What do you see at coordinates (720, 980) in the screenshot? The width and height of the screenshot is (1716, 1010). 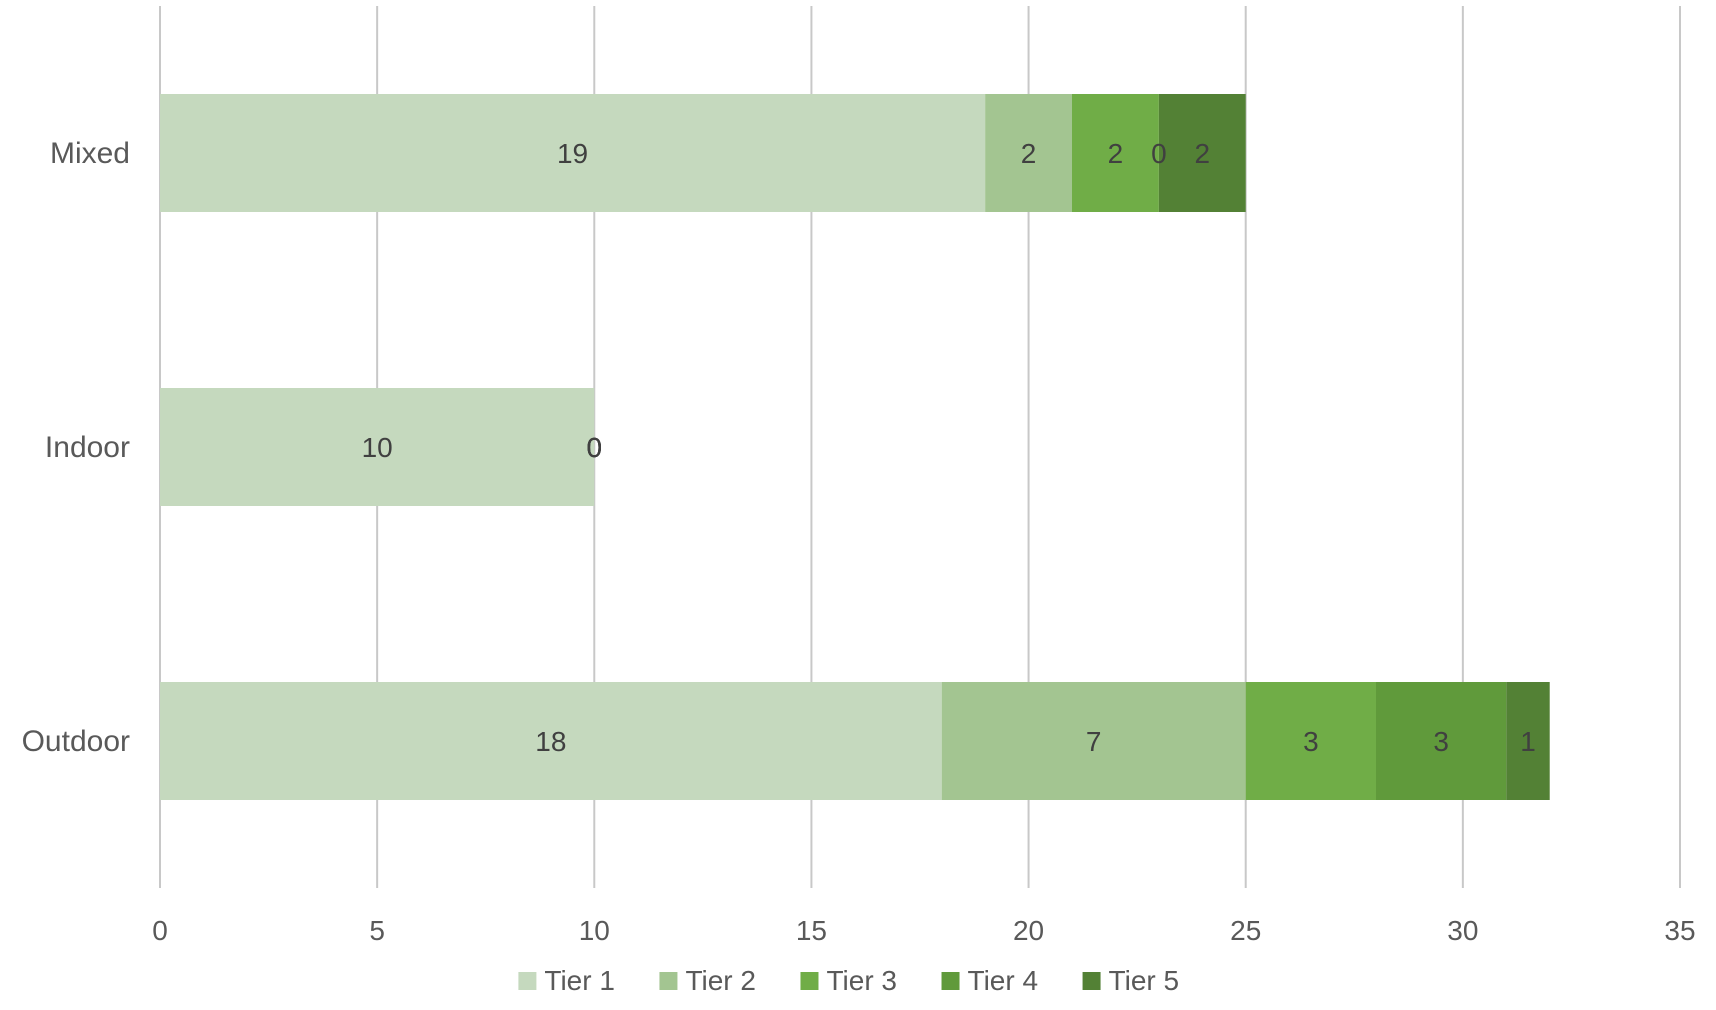 I see `legend-label: Tier 2` at bounding box center [720, 980].